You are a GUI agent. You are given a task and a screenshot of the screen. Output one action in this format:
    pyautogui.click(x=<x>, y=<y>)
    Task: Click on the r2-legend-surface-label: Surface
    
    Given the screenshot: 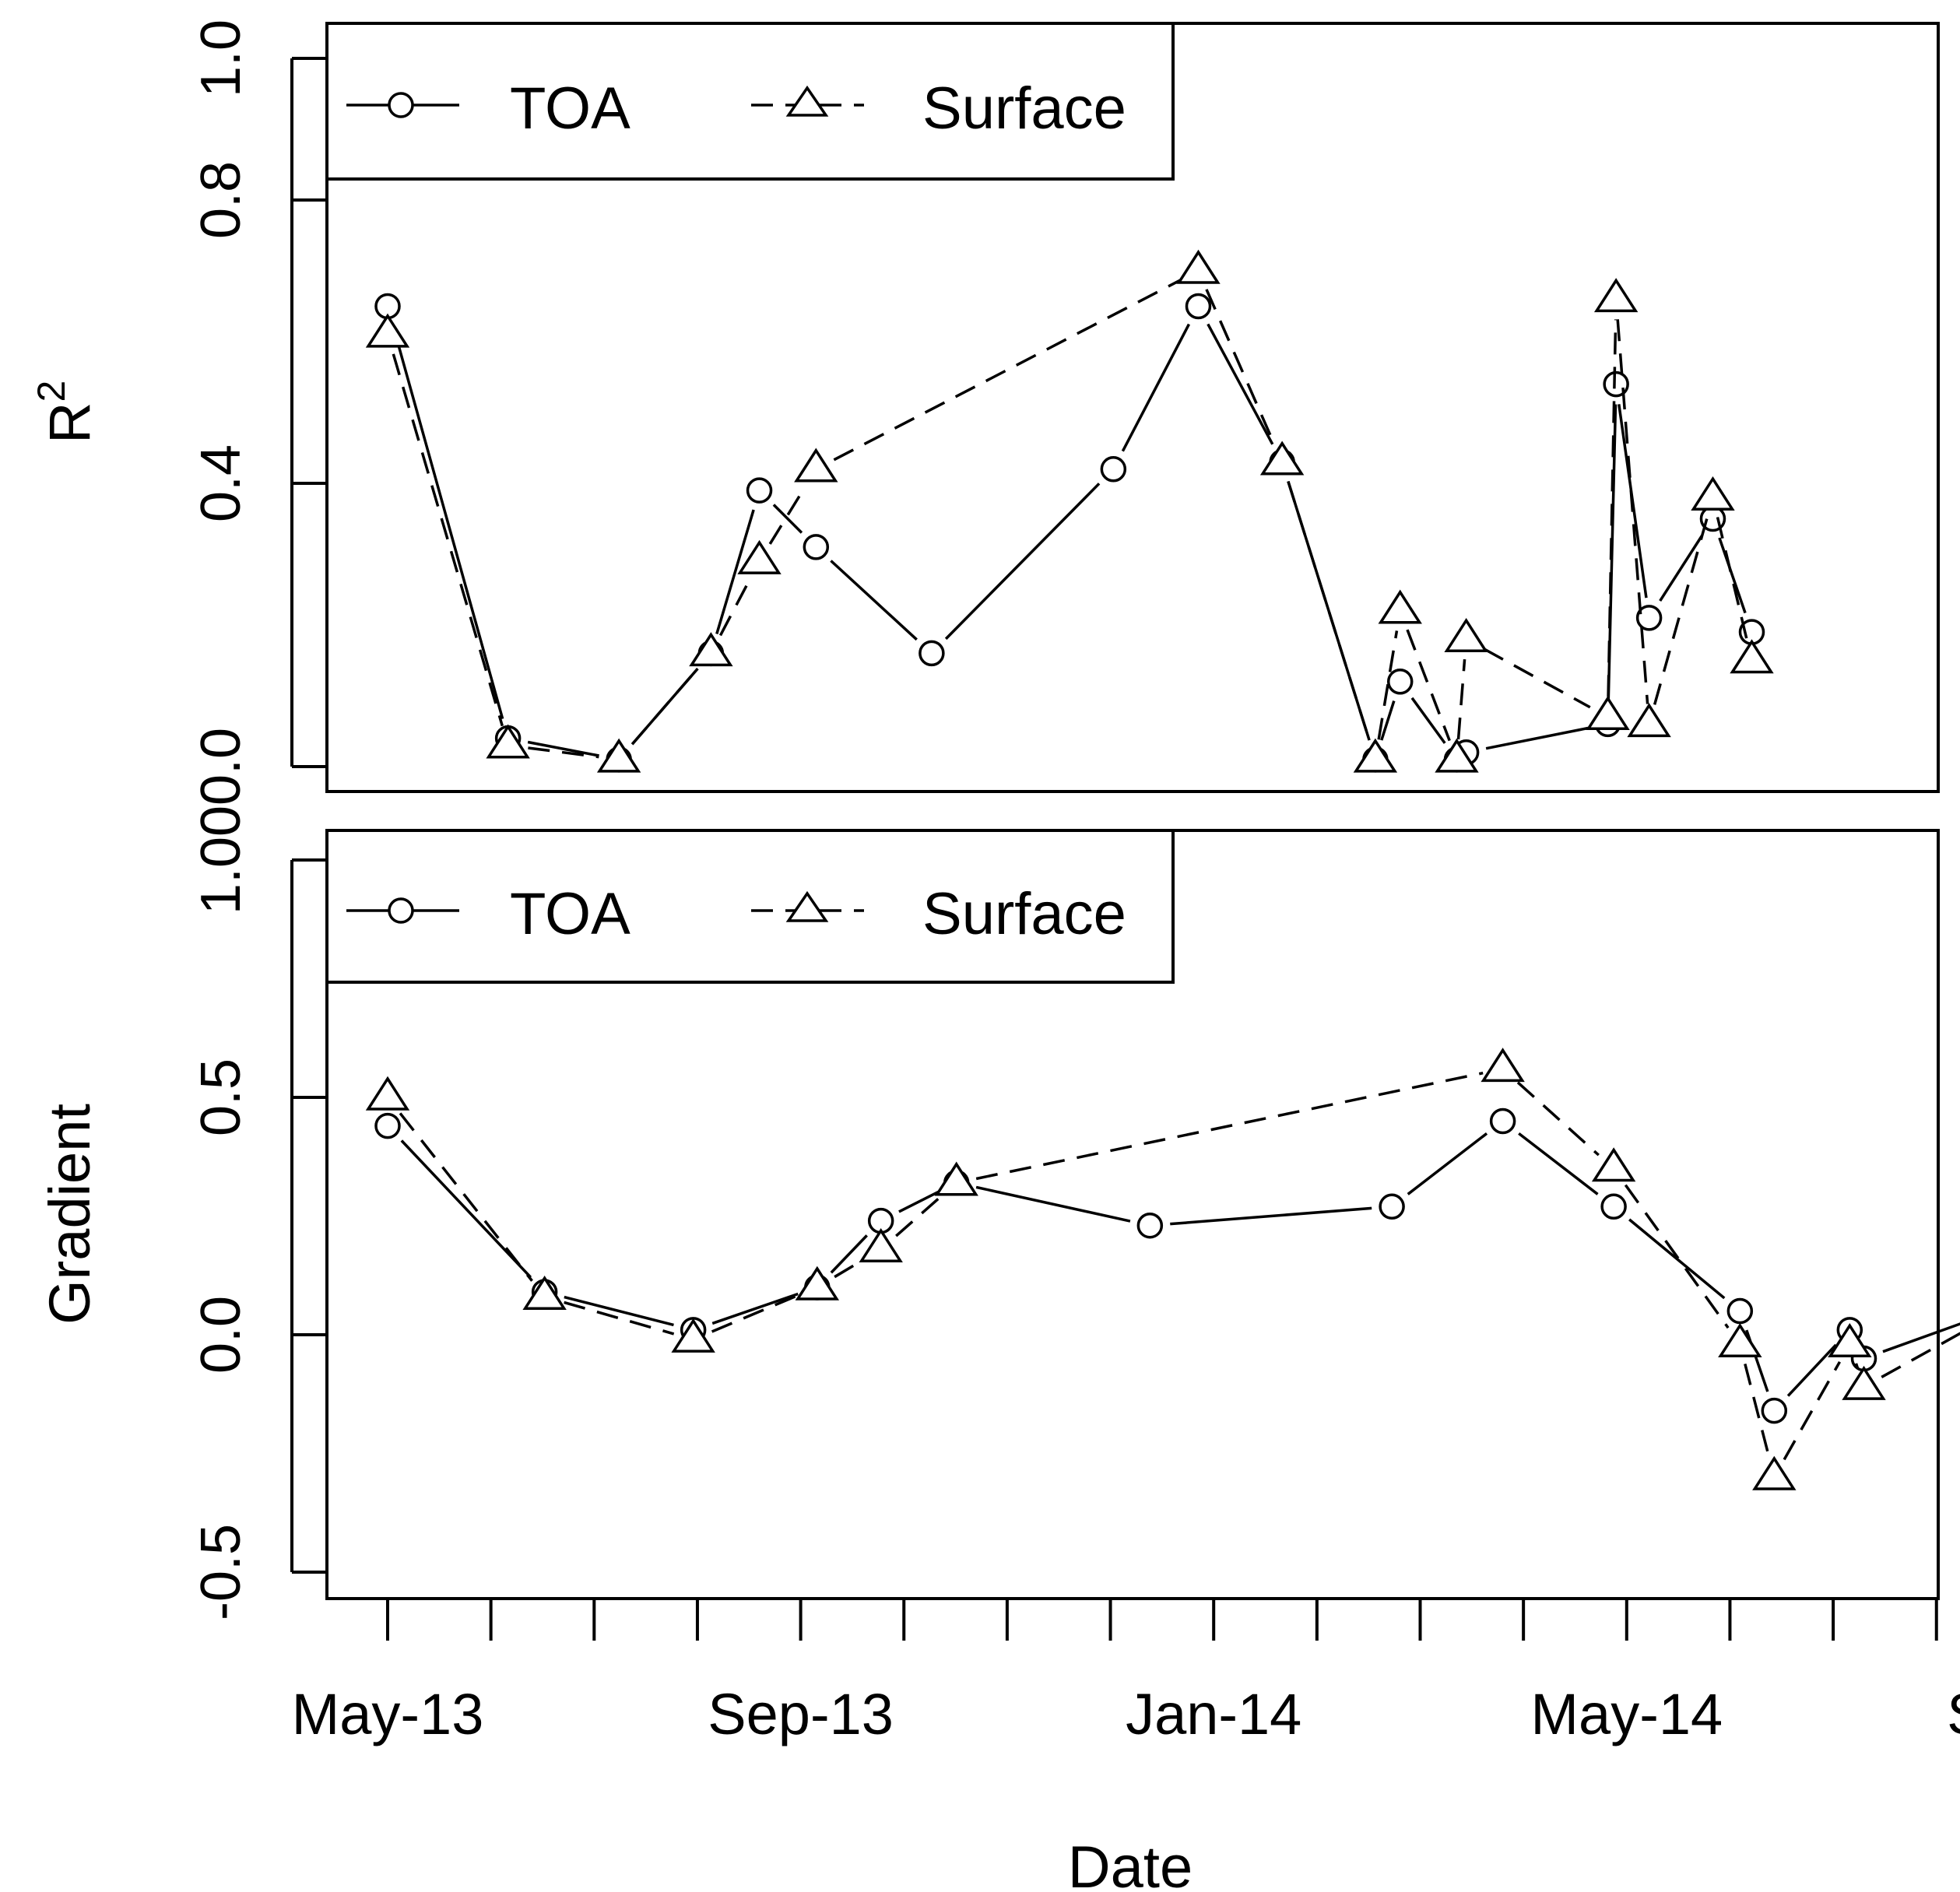 What is the action you would take?
    pyautogui.click(x=1024, y=109)
    